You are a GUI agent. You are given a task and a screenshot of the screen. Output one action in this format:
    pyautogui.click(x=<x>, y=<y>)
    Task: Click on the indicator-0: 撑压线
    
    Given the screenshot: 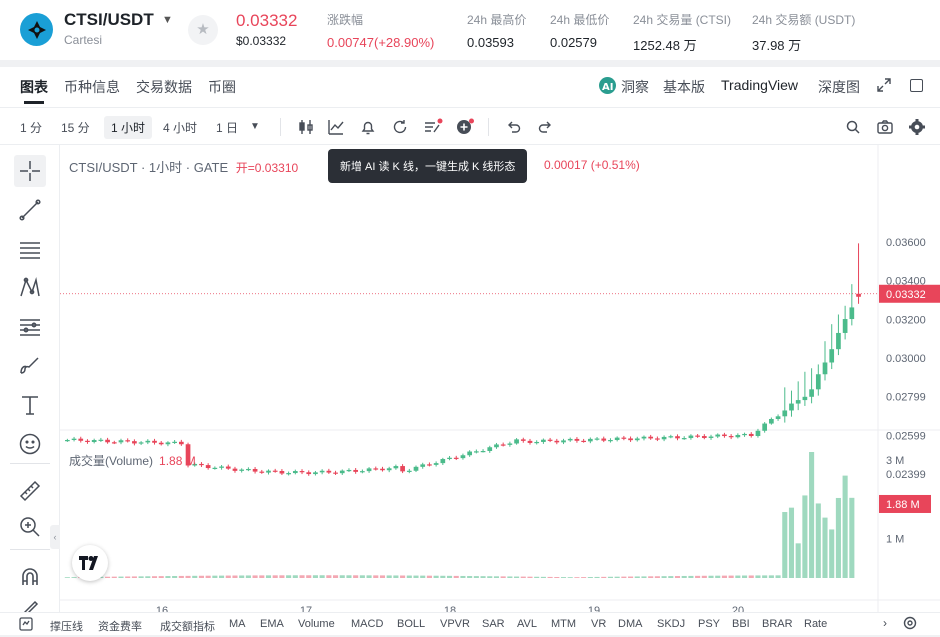 What is the action you would take?
    pyautogui.click(x=66, y=627)
    